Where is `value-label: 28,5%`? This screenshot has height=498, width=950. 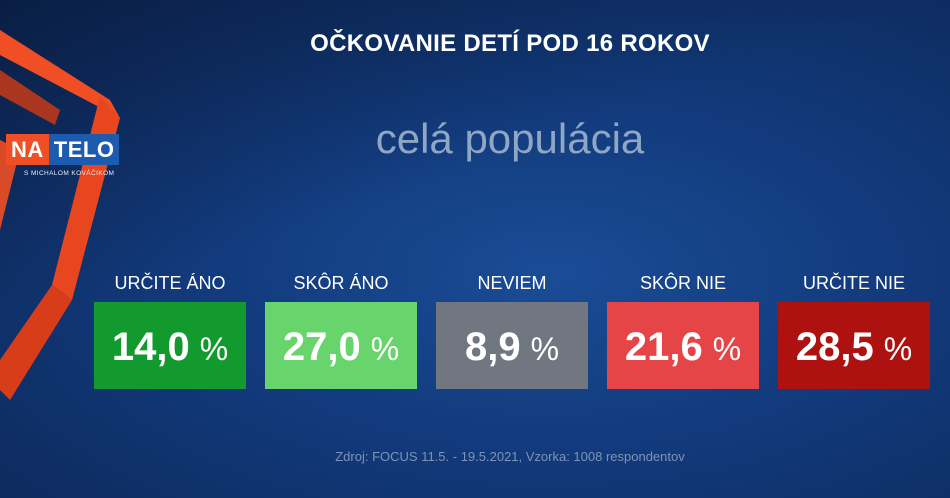 value-label: 28,5% is located at coordinates (854, 347).